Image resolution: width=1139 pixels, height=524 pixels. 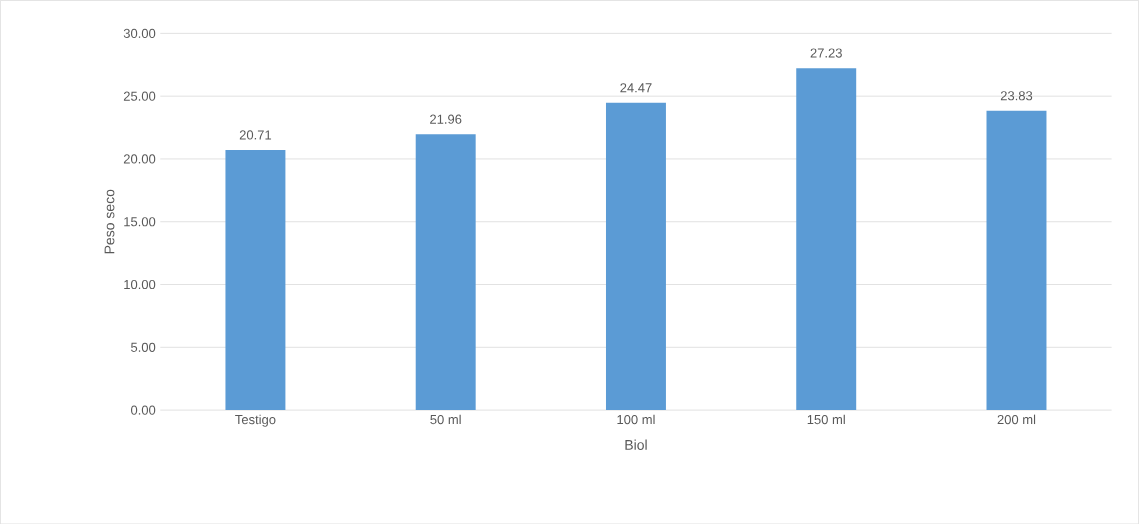 What do you see at coordinates (255, 420) in the screenshot?
I see `x-tick-label: Testigo` at bounding box center [255, 420].